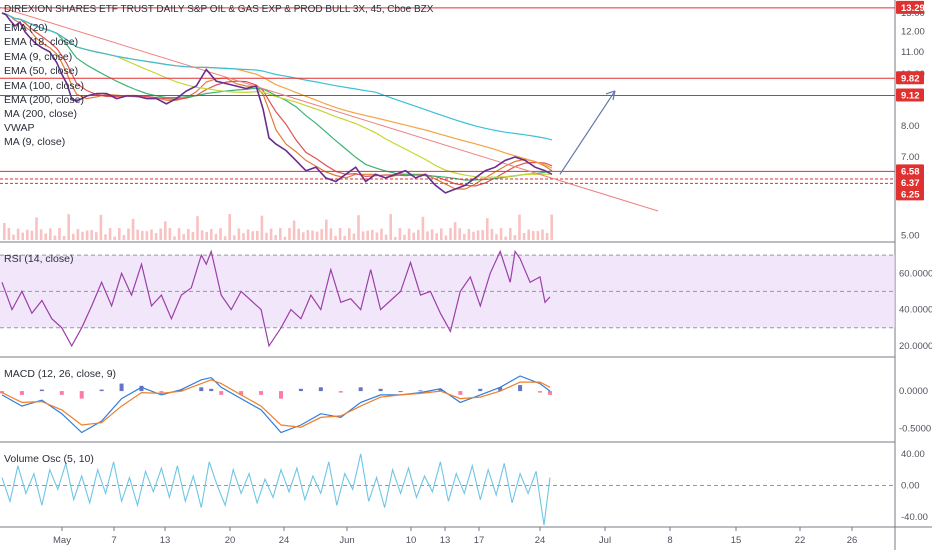 This screenshot has height=550, width=932. I want to click on price-tag-label: 9.12, so click(910, 96).